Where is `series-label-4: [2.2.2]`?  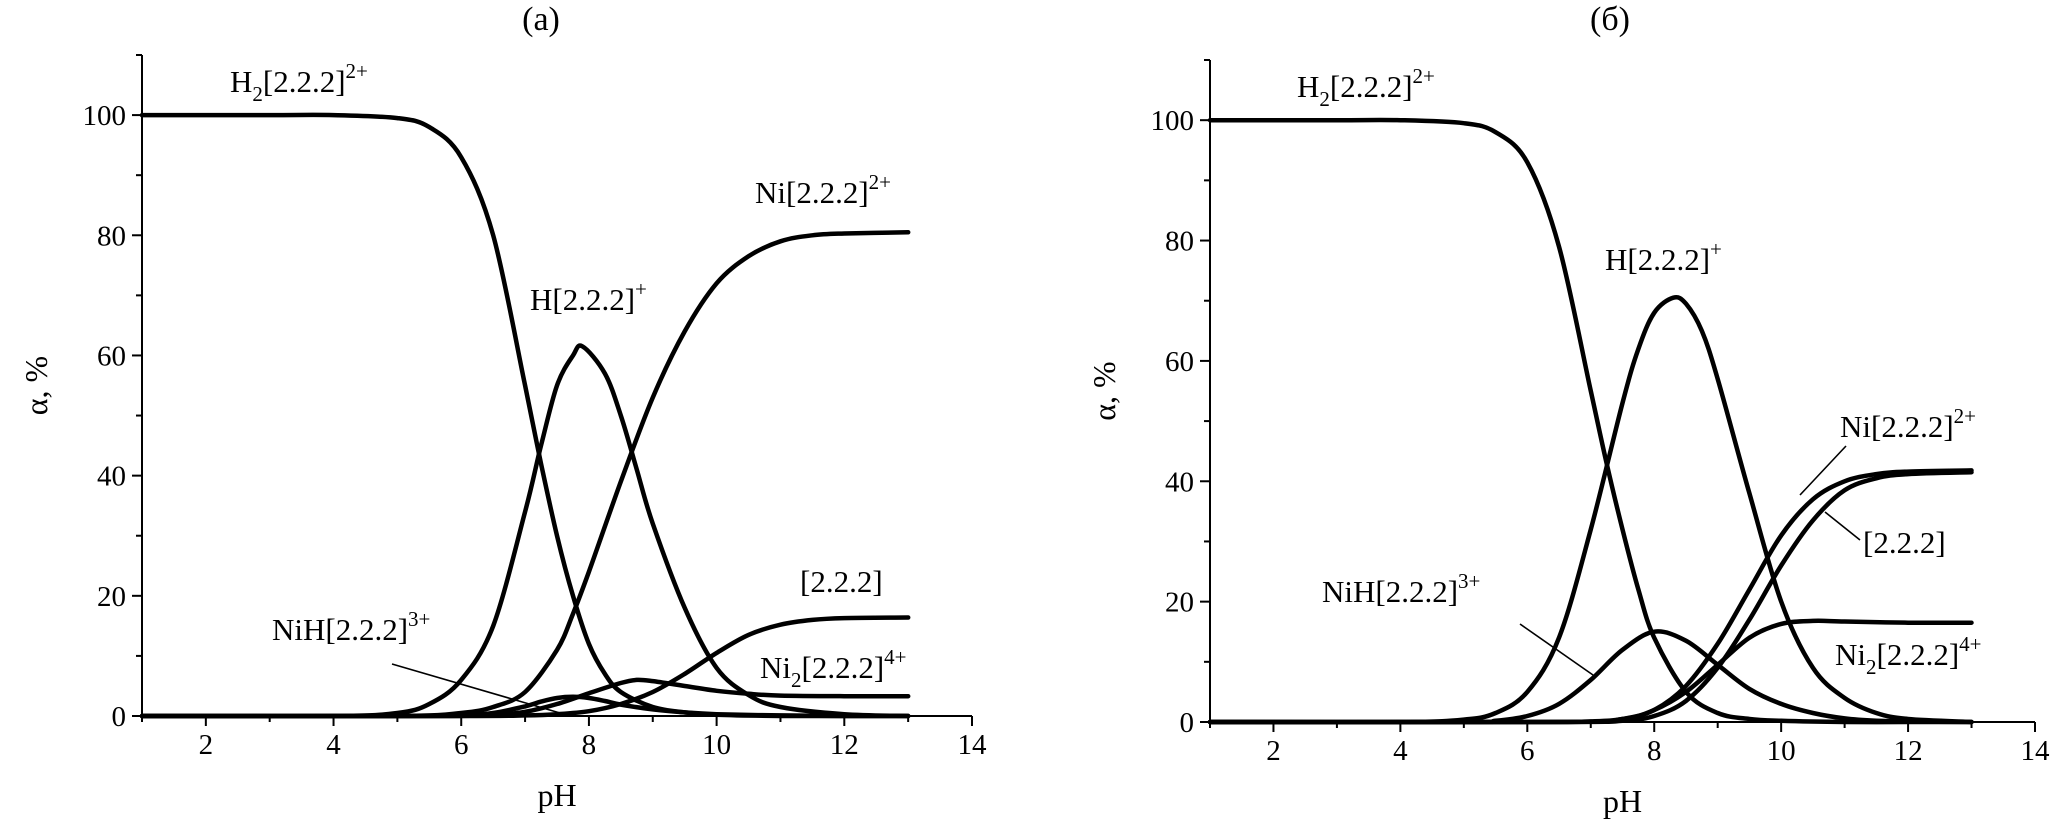 series-label-4: [2.2.2] is located at coordinates (1904, 542).